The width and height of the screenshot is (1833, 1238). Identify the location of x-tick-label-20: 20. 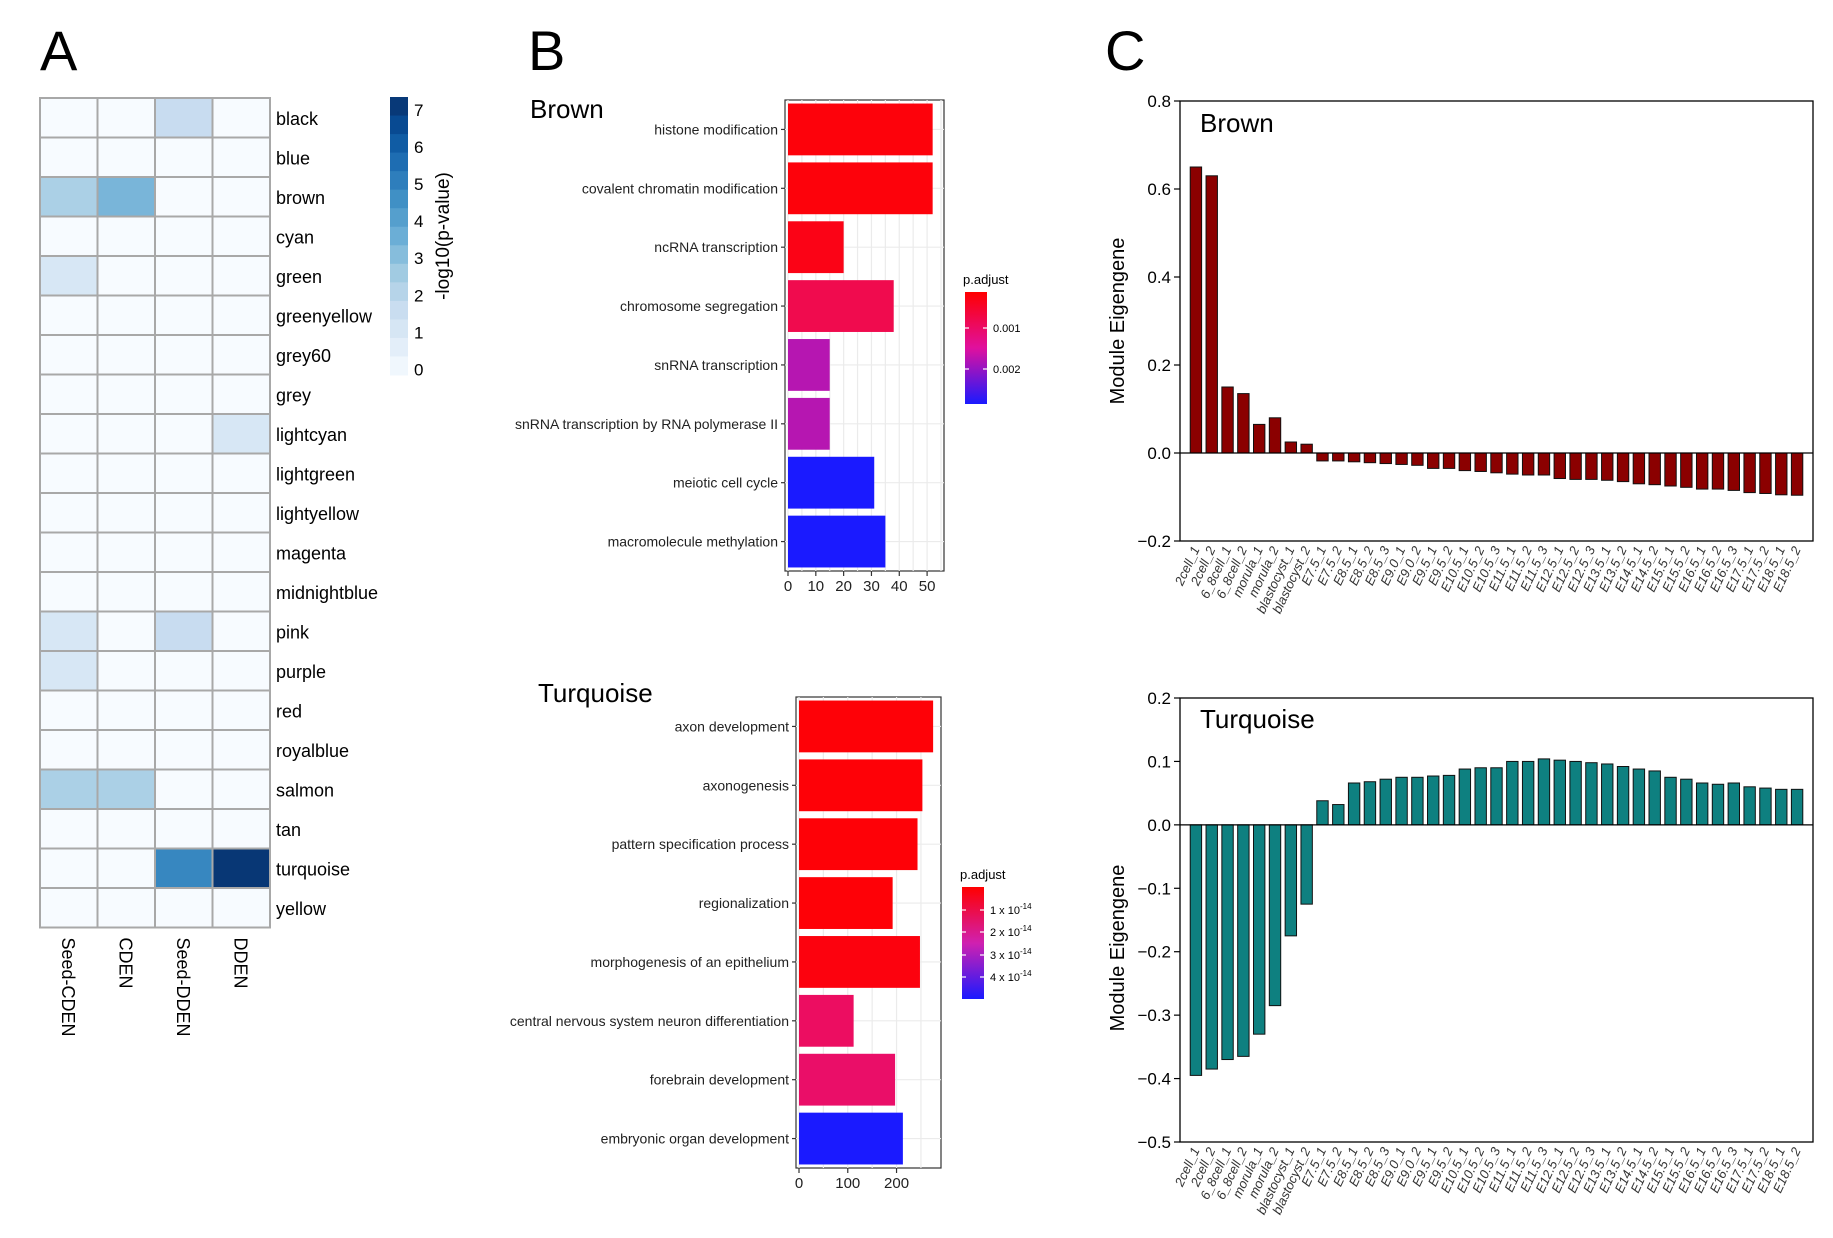
(843, 586).